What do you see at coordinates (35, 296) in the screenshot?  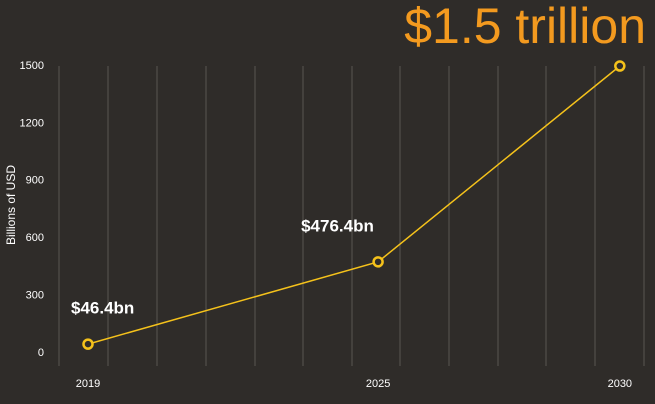 I see `y-tick-label: 300` at bounding box center [35, 296].